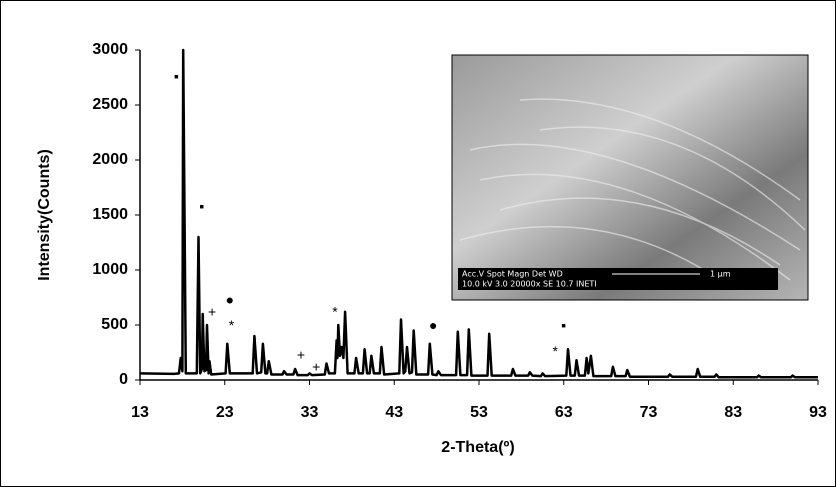 The width and height of the screenshot is (836, 487). What do you see at coordinates (310, 412) in the screenshot?
I see `x-tick-label: 33` at bounding box center [310, 412].